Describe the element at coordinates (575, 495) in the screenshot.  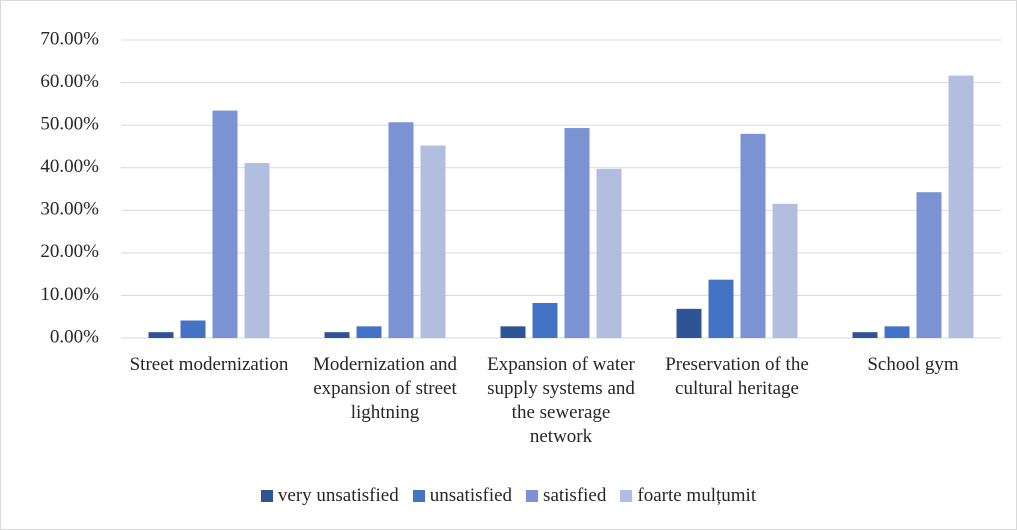
I see `legend-label: satisfied` at that location.